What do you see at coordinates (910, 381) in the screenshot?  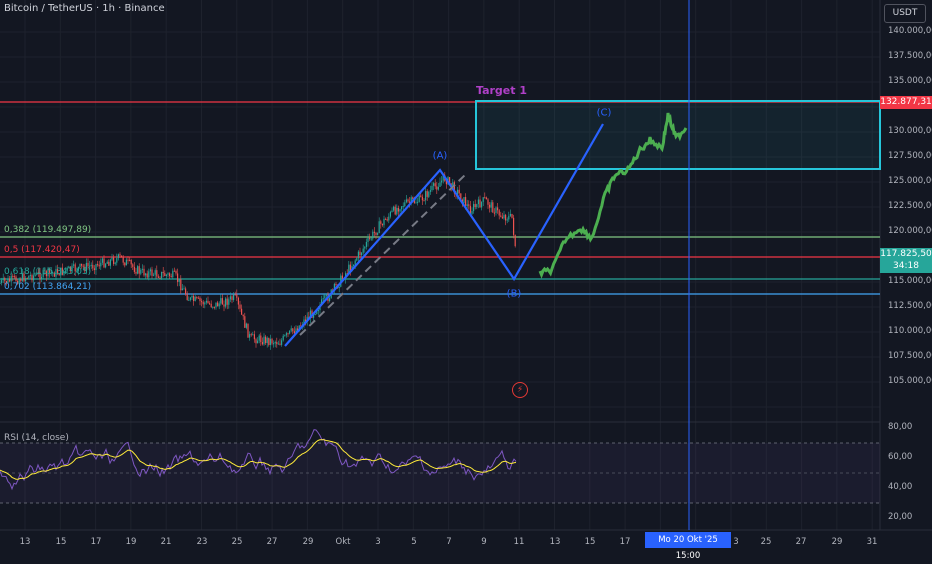 I see `price-label: 105.000,00` at bounding box center [910, 381].